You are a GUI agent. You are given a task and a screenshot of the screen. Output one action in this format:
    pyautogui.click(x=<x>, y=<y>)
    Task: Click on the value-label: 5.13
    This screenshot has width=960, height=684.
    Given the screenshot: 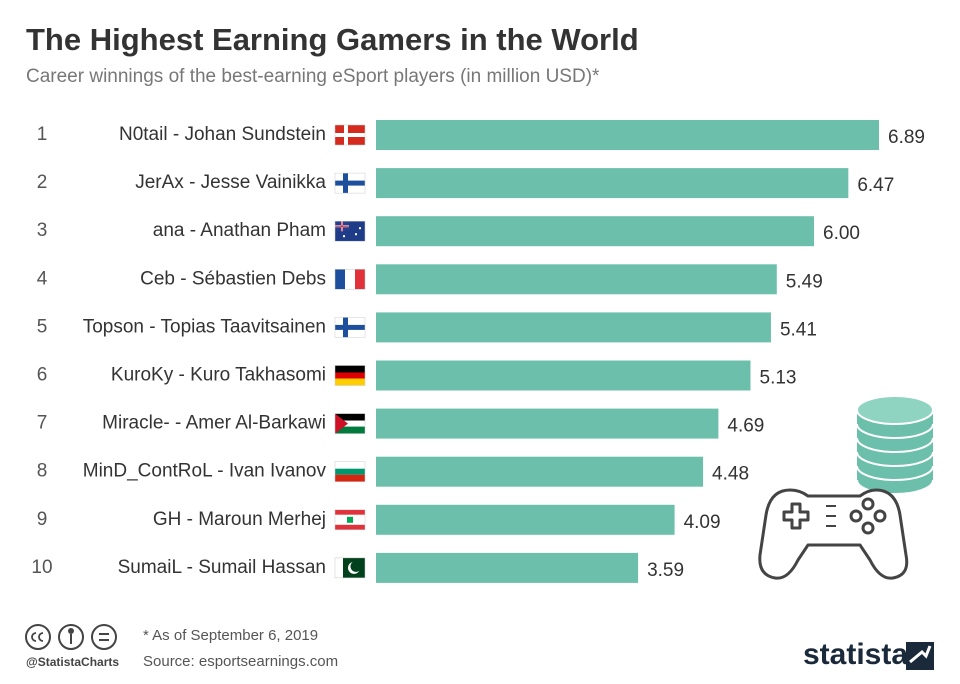 What is the action you would take?
    pyautogui.click(x=778, y=378)
    